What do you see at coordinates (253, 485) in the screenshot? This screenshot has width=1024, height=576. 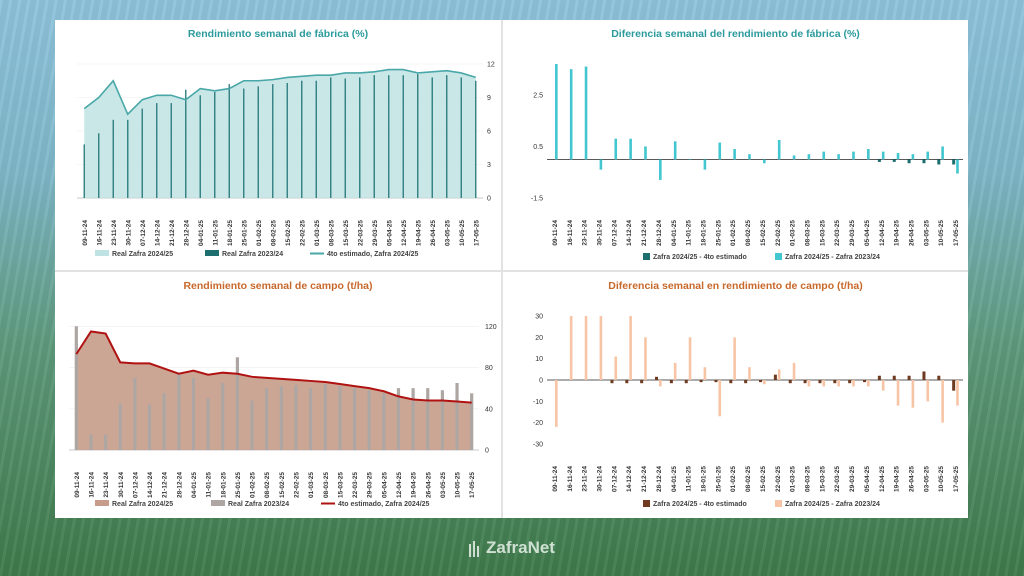 I see `x-tick-label: 01-02-25` at bounding box center [253, 485].